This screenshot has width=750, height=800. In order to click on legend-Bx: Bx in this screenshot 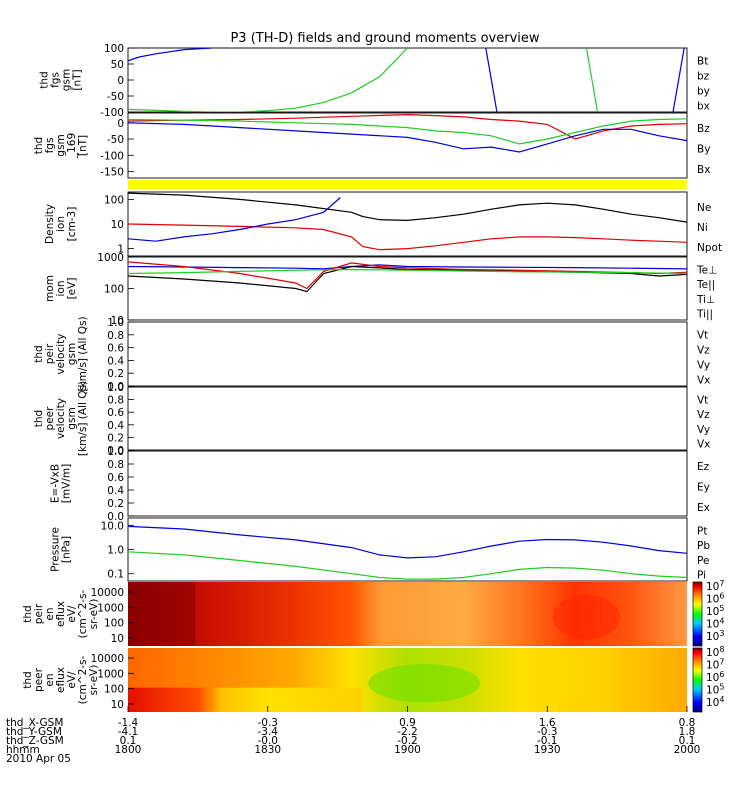, I will do `click(703, 170)`.